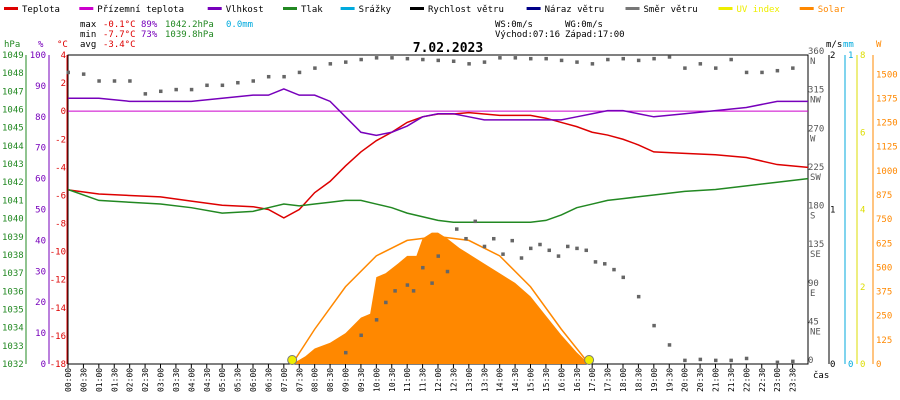  I want to click on dir-tick-5: 135, so click(816, 245).